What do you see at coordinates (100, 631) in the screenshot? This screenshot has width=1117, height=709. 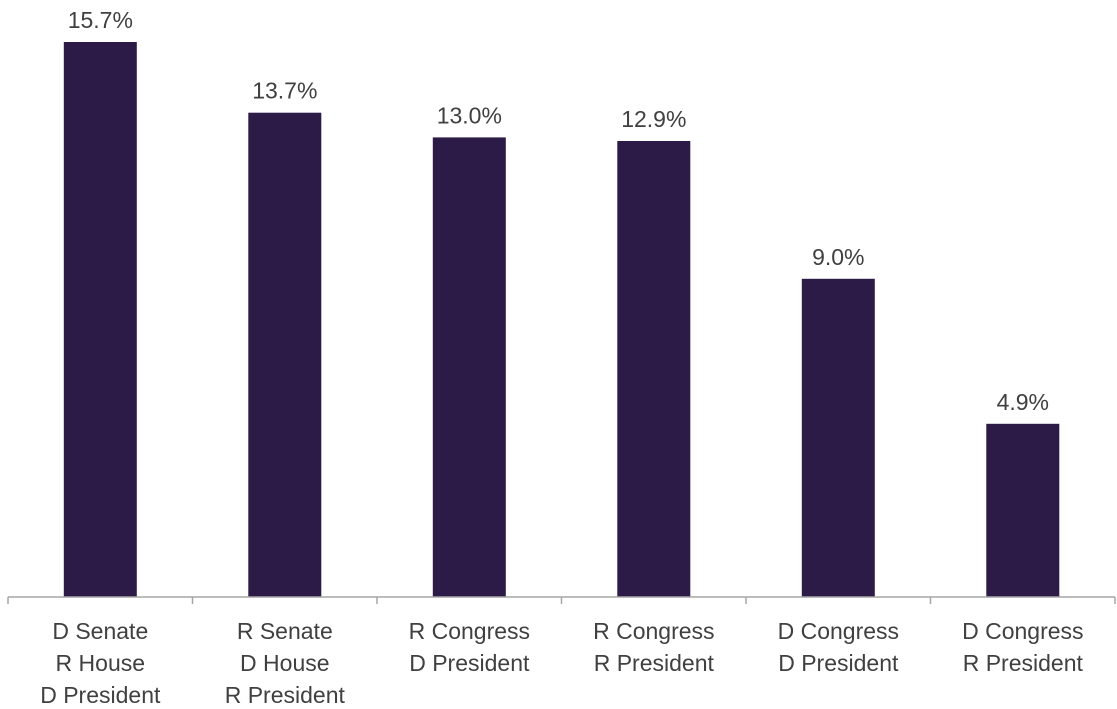 I see `category-label-line: D Senate` at bounding box center [100, 631].